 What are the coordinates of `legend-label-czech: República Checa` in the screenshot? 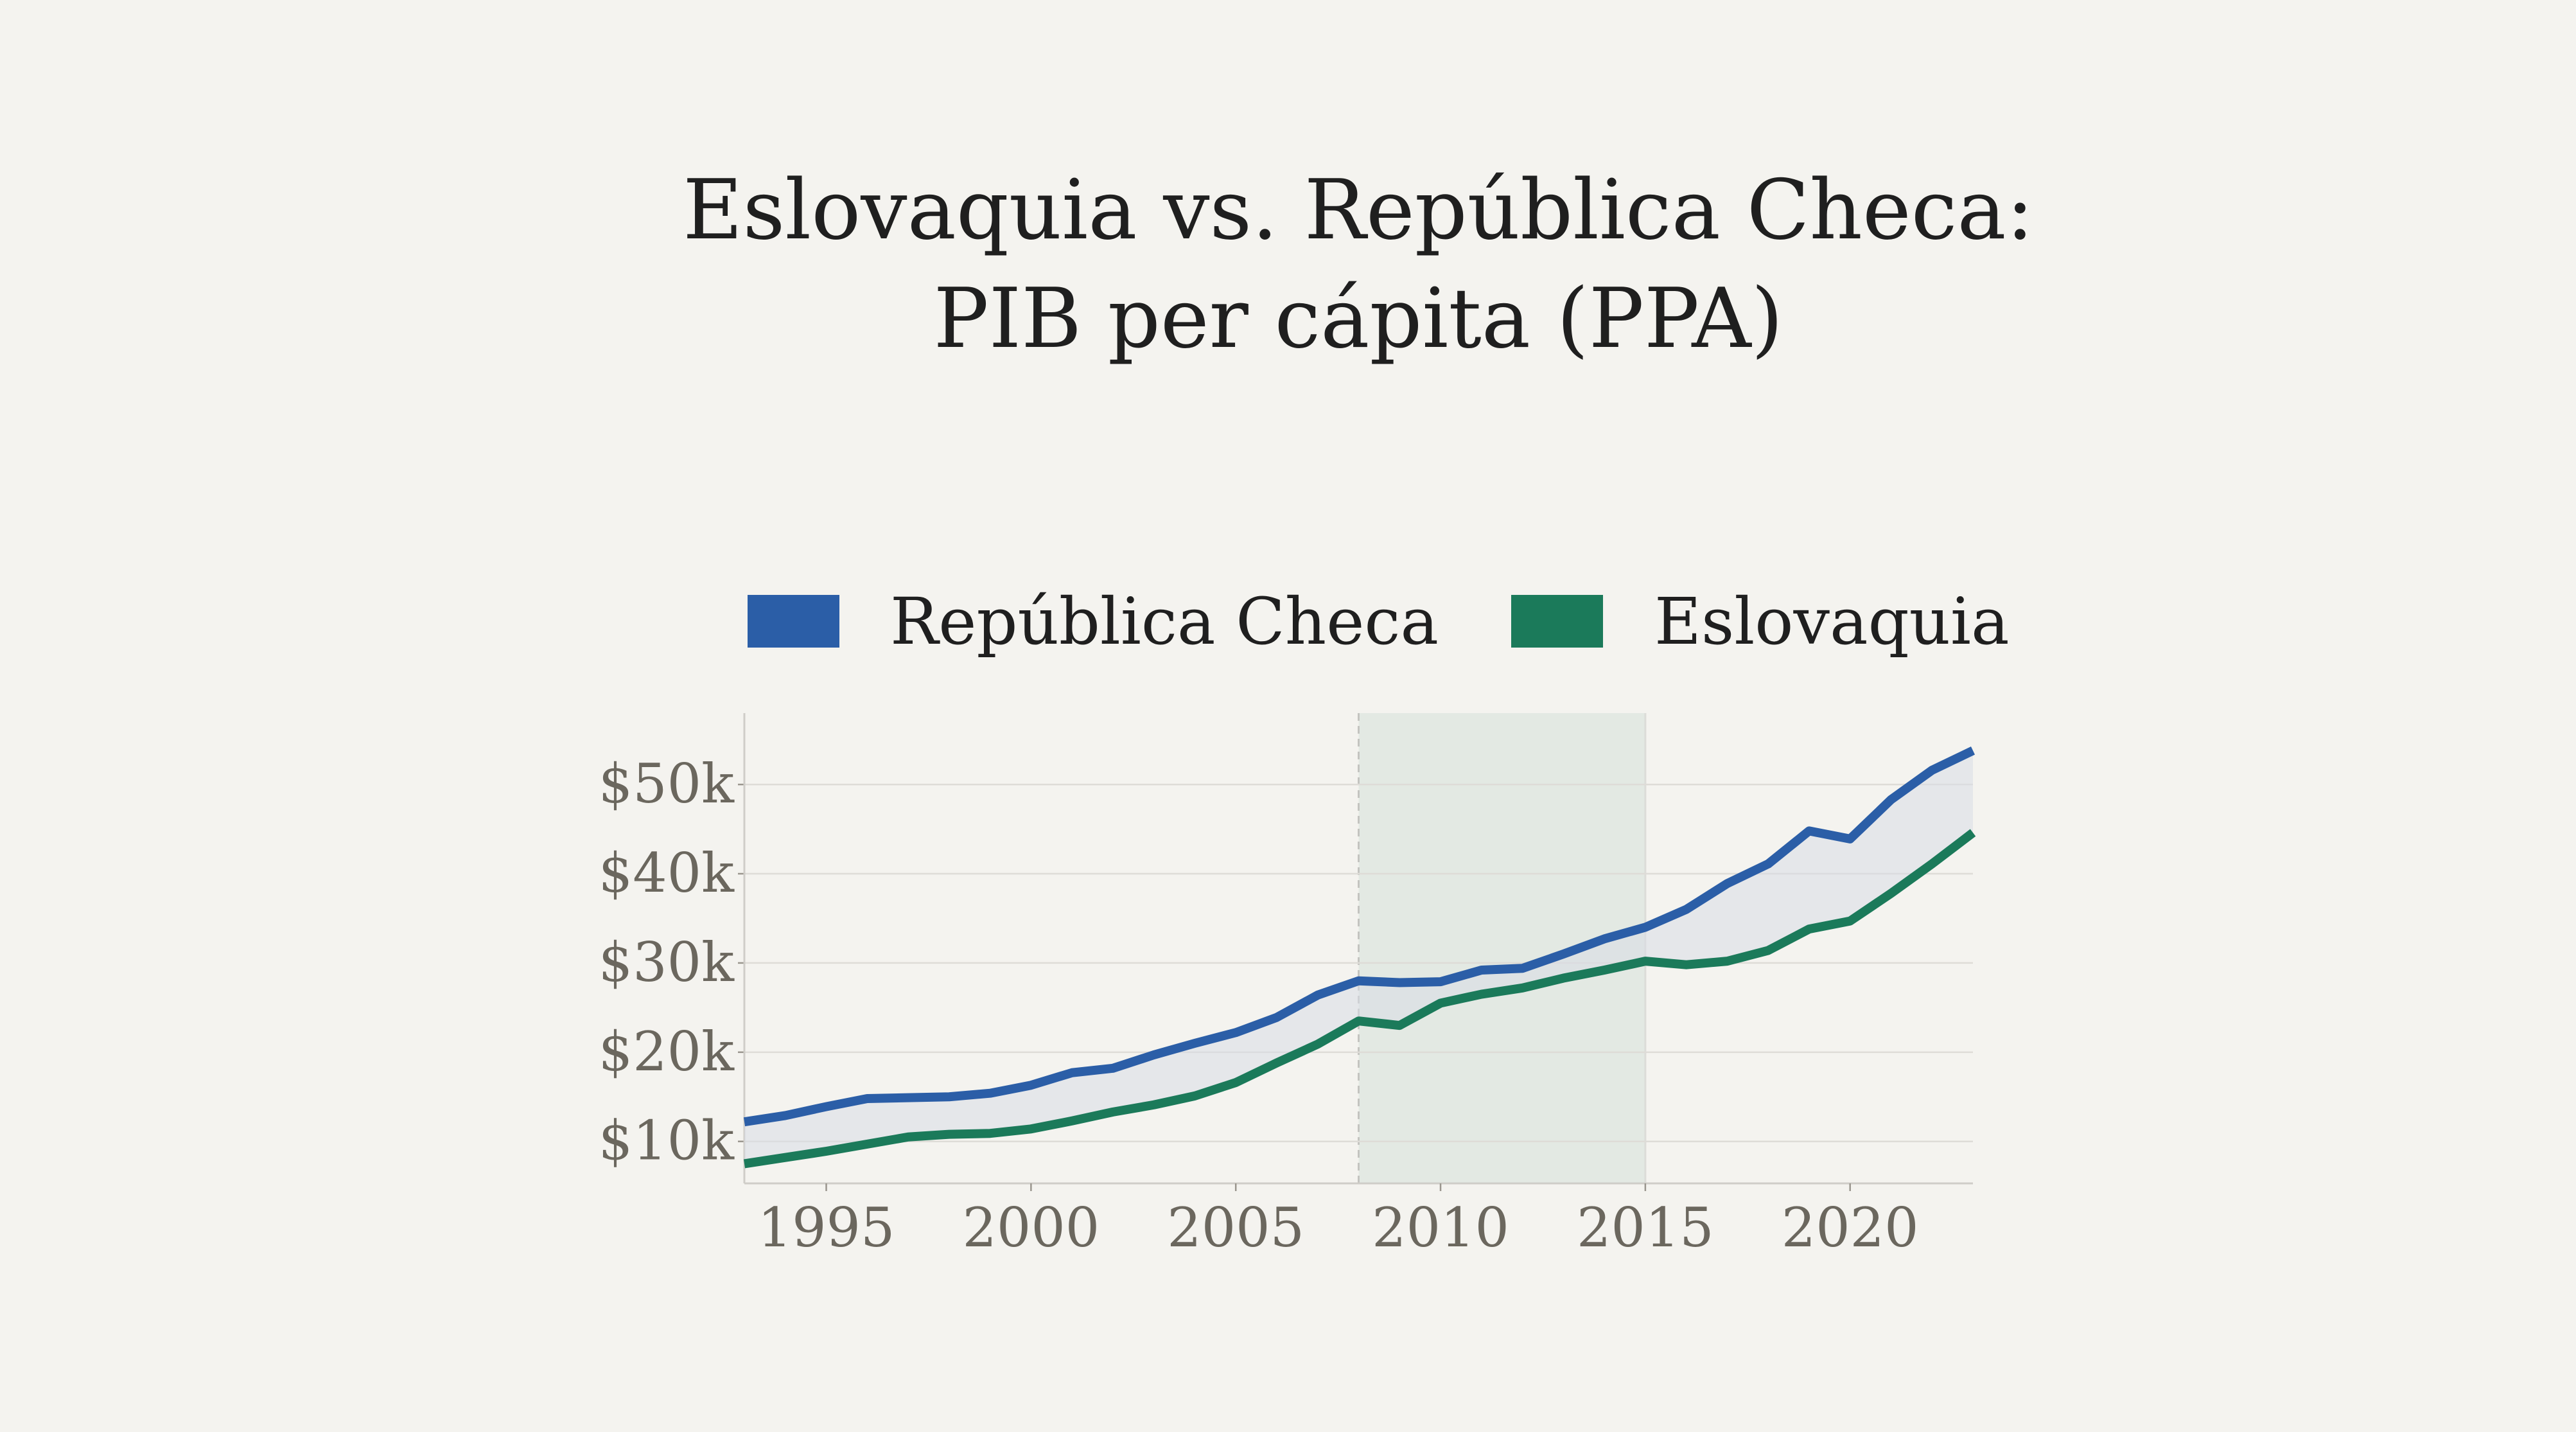 It's located at (1164, 621).